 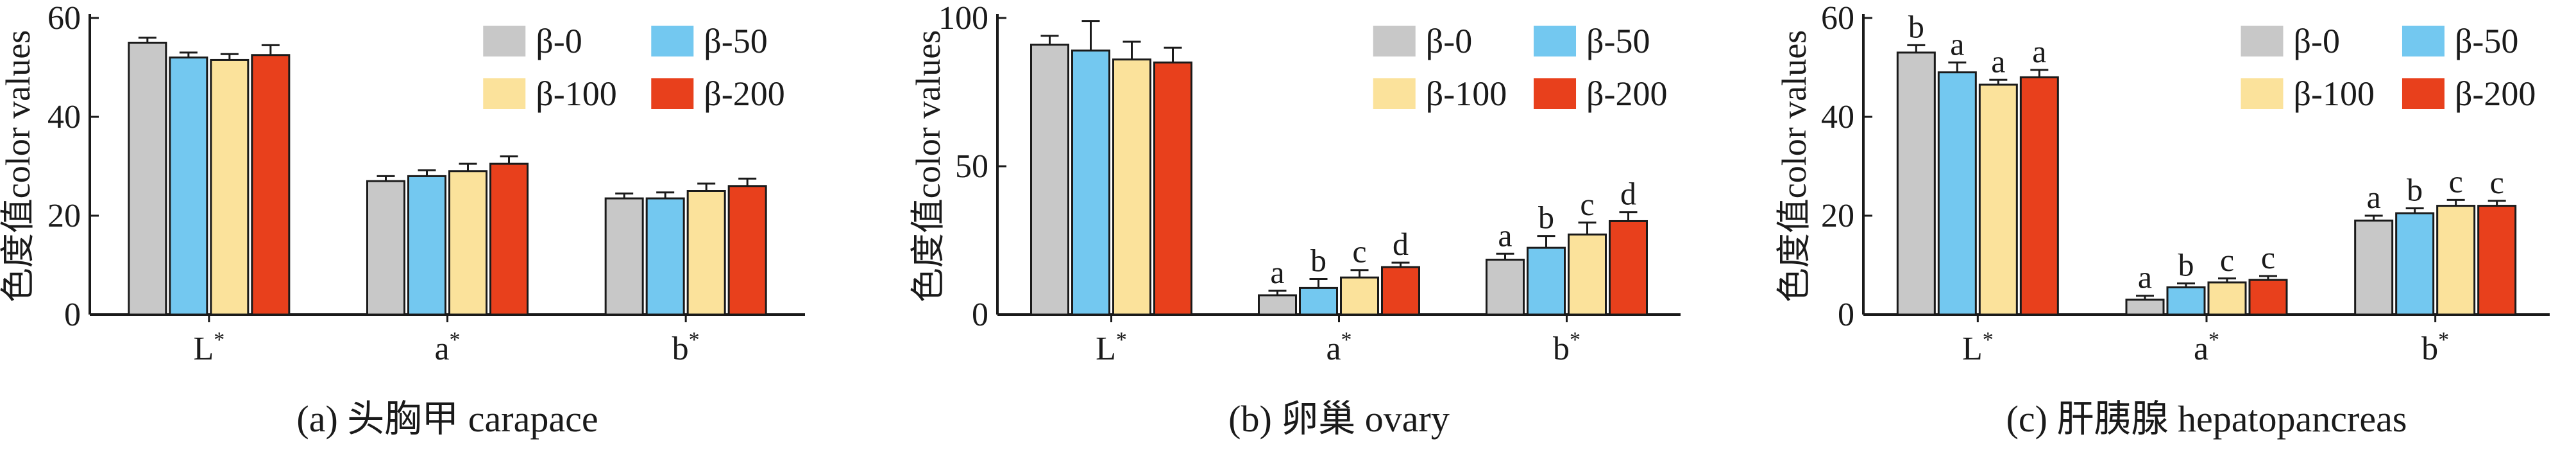 What do you see at coordinates (963, 18) in the screenshot?
I see `y-tick-label: 100` at bounding box center [963, 18].